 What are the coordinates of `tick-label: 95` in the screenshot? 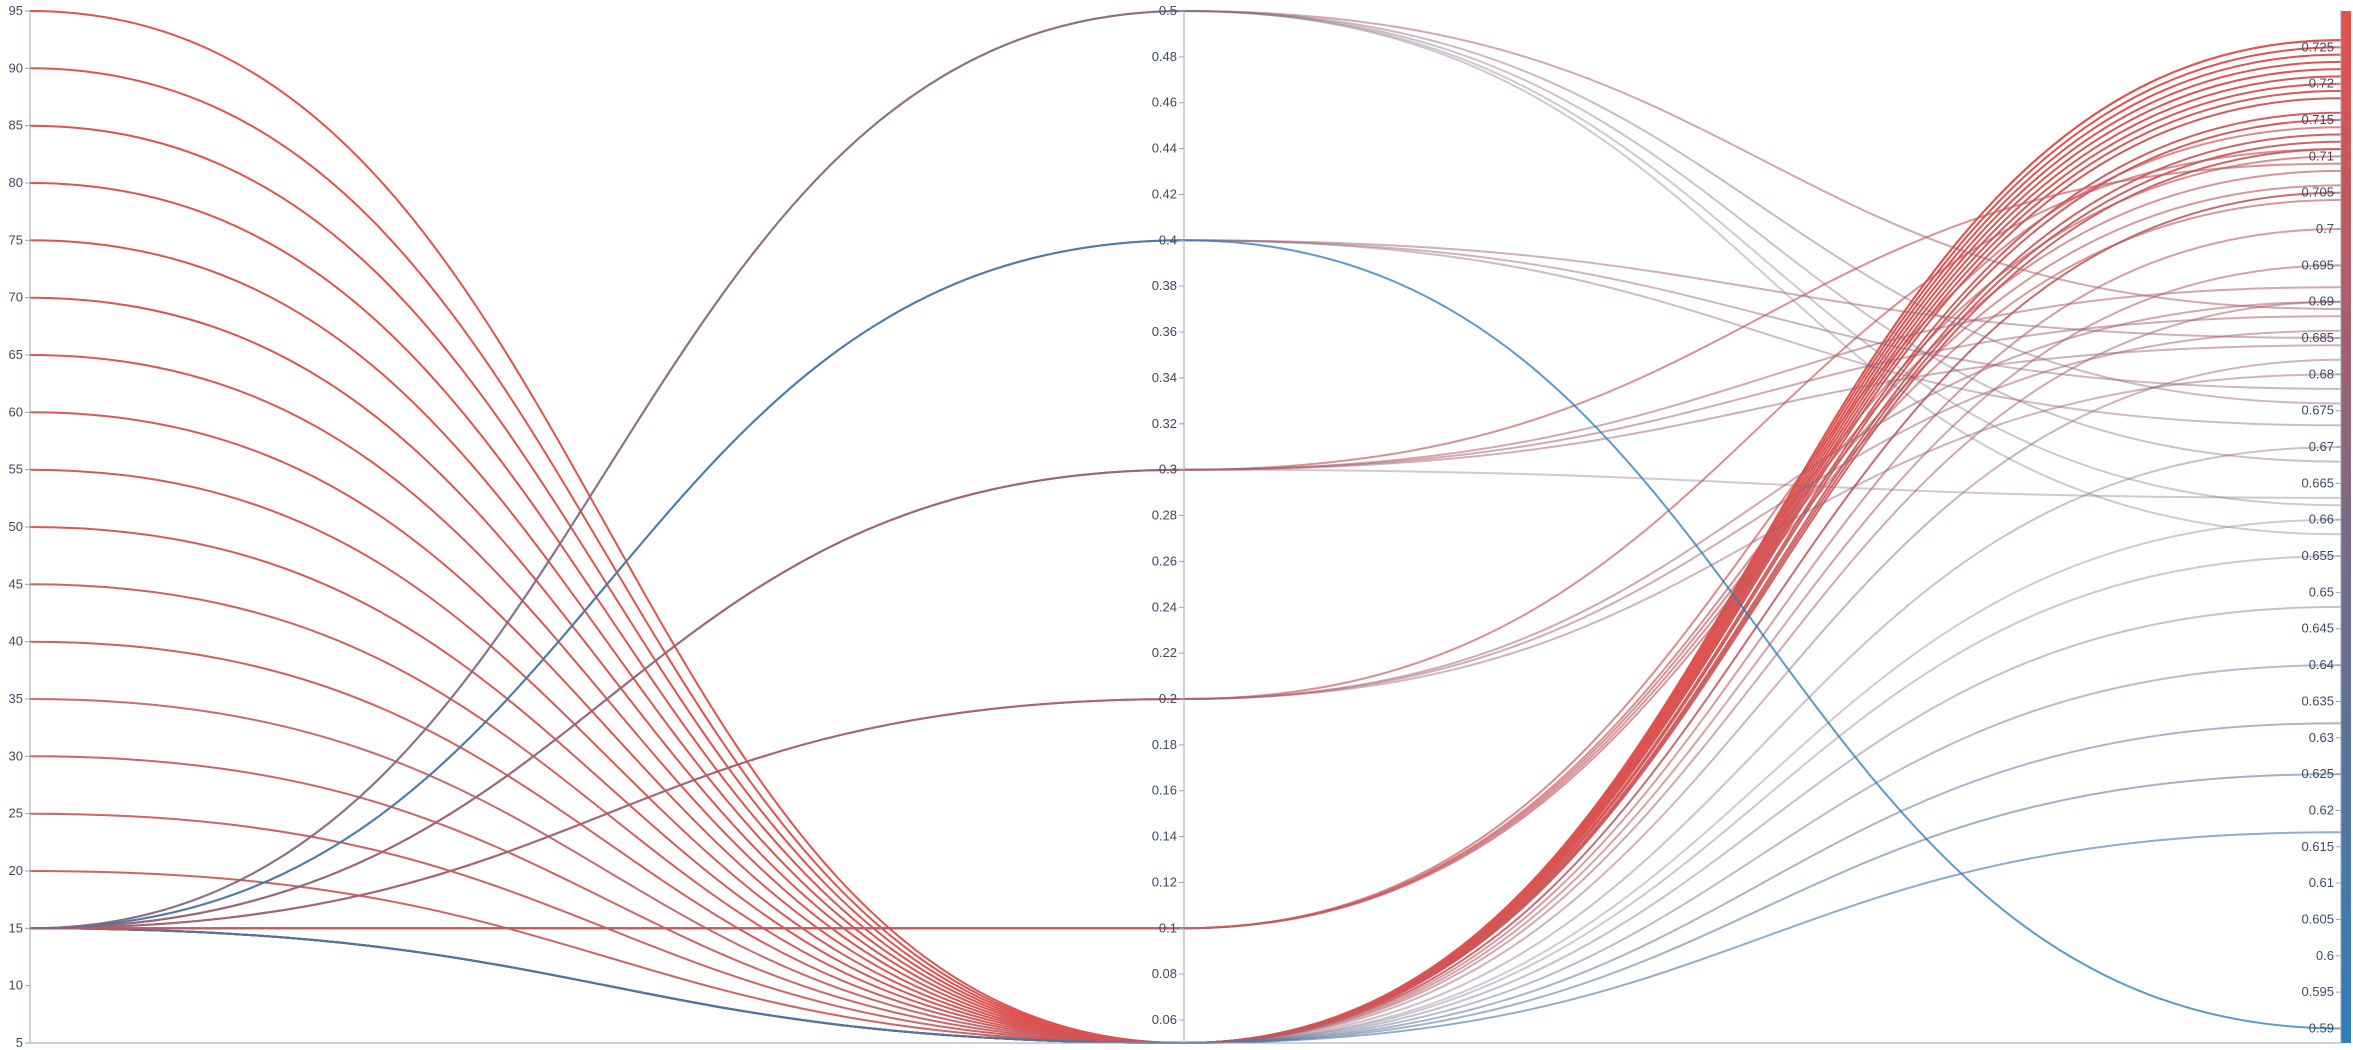 It's located at (16, 10).